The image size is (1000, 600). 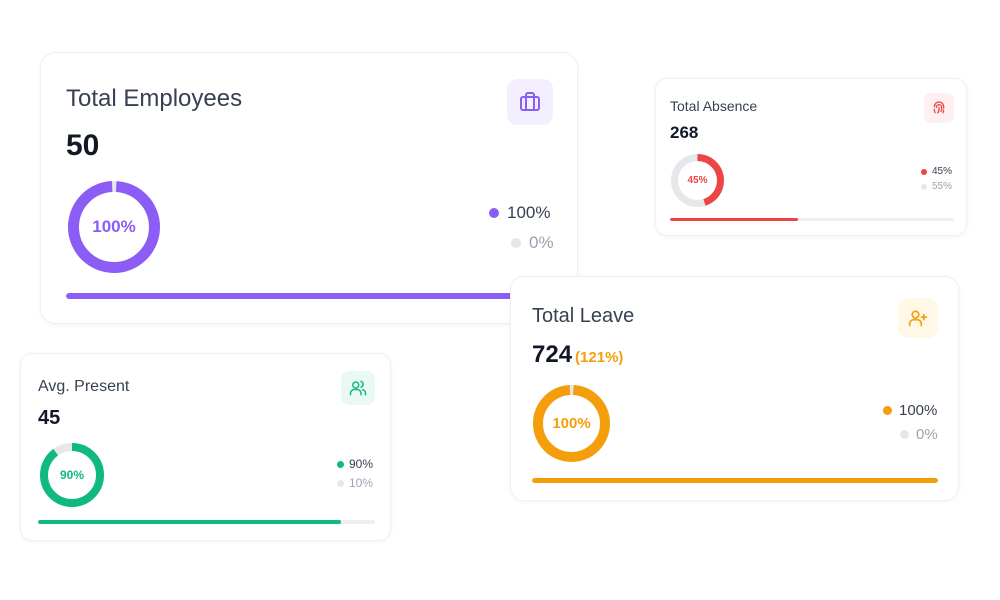 What do you see at coordinates (942, 171) in the screenshot?
I see `legend-label: 45%` at bounding box center [942, 171].